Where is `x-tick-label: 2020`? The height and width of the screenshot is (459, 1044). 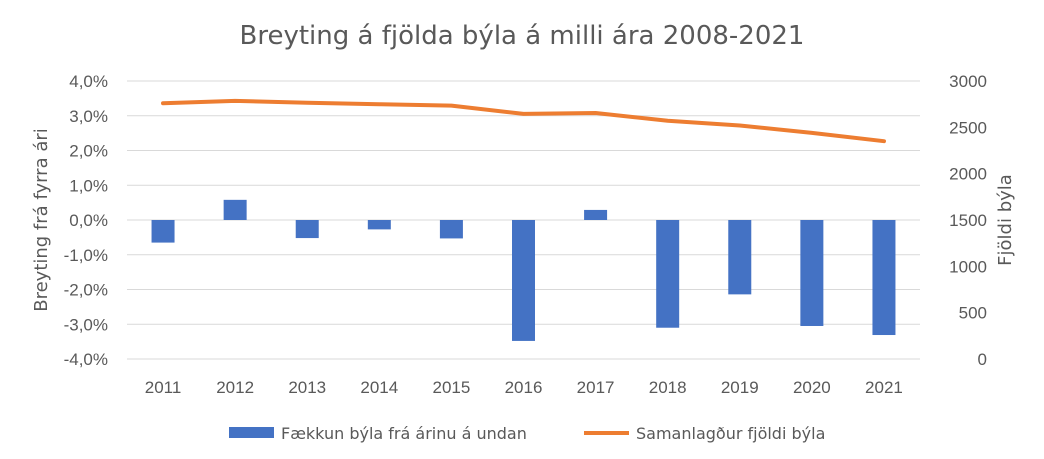 x-tick-label: 2020 is located at coordinates (812, 387).